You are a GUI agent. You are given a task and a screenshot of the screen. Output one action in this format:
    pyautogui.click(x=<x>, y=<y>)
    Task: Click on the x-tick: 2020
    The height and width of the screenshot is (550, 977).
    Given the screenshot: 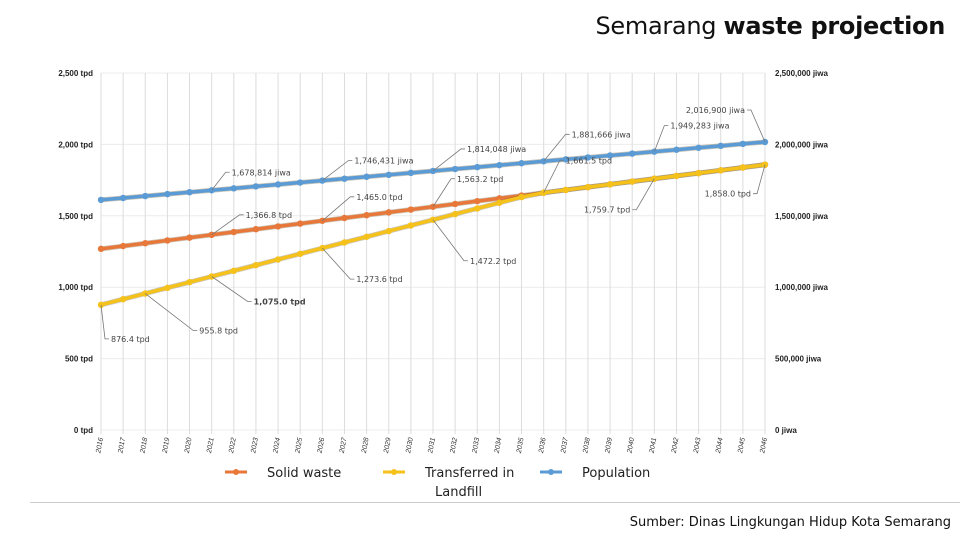 What is the action you would take?
    pyautogui.click(x=189, y=446)
    